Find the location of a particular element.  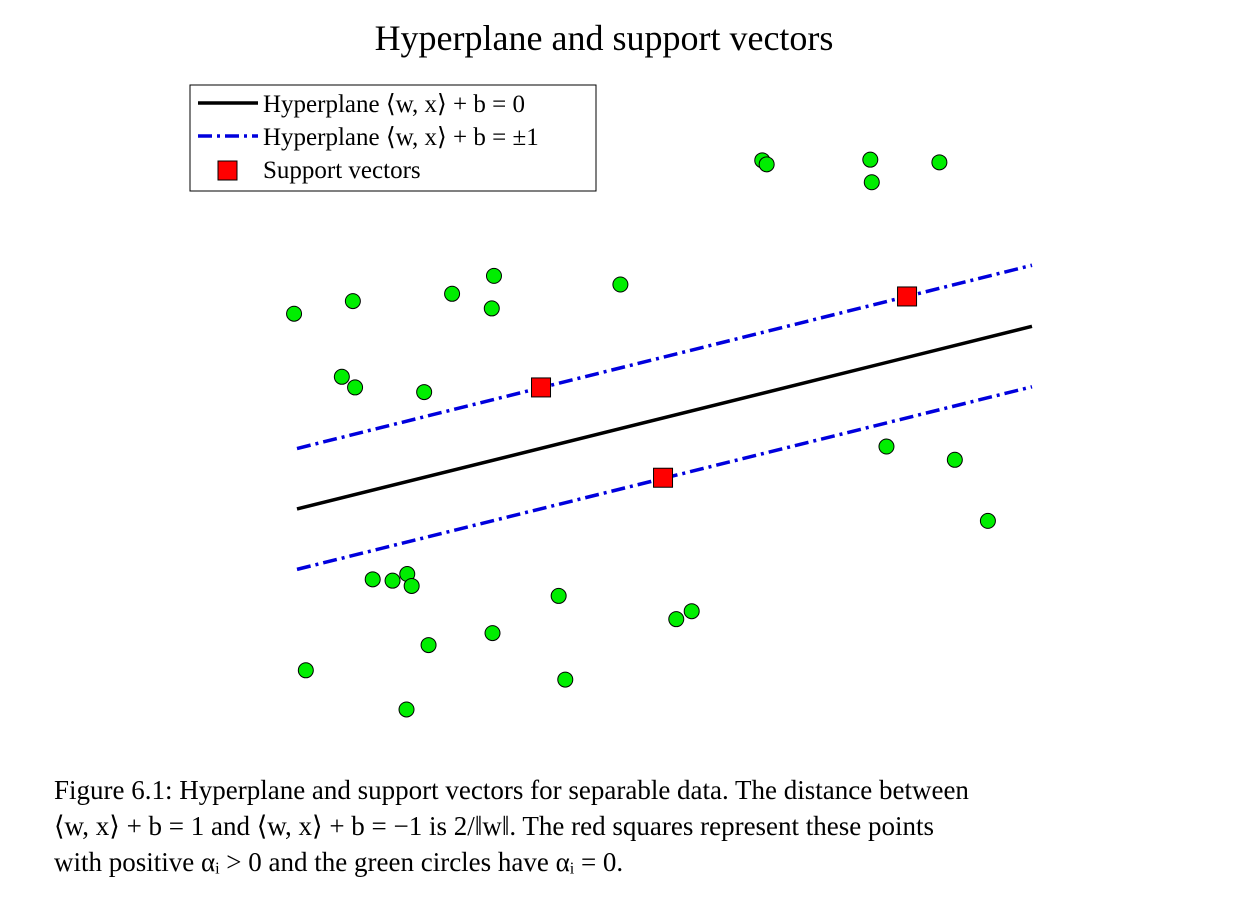

legend-label-support-vectors: Support vectors is located at coordinates (342, 170).